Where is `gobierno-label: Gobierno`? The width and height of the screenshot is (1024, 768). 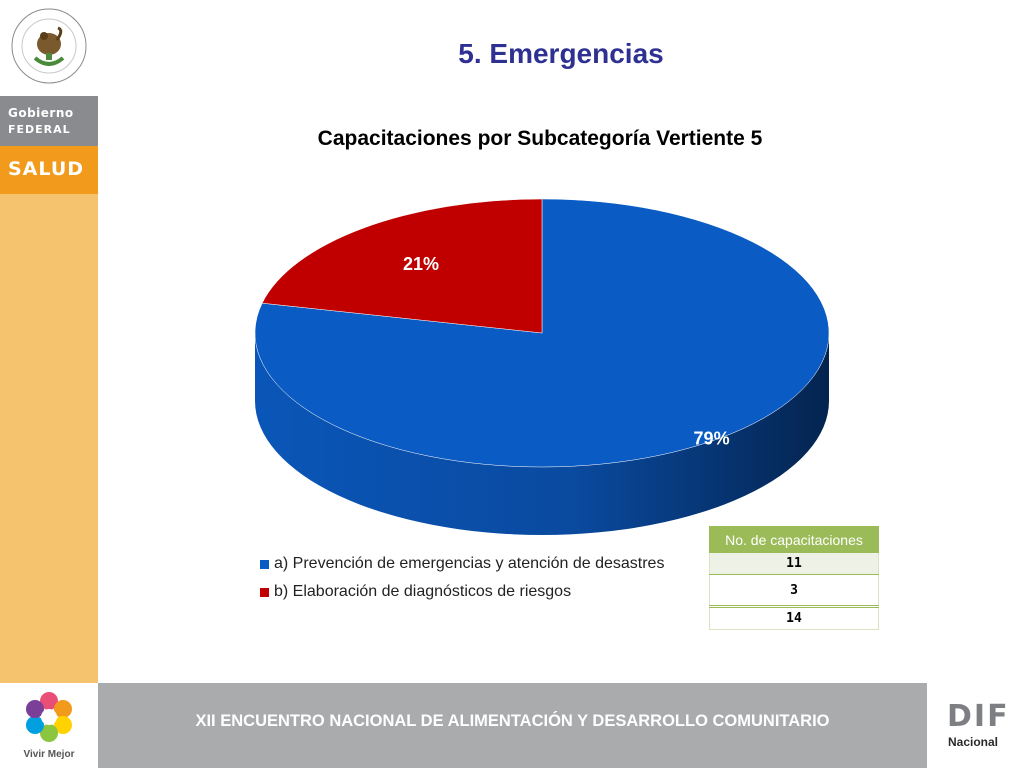 gobierno-label: Gobierno is located at coordinates (41, 113).